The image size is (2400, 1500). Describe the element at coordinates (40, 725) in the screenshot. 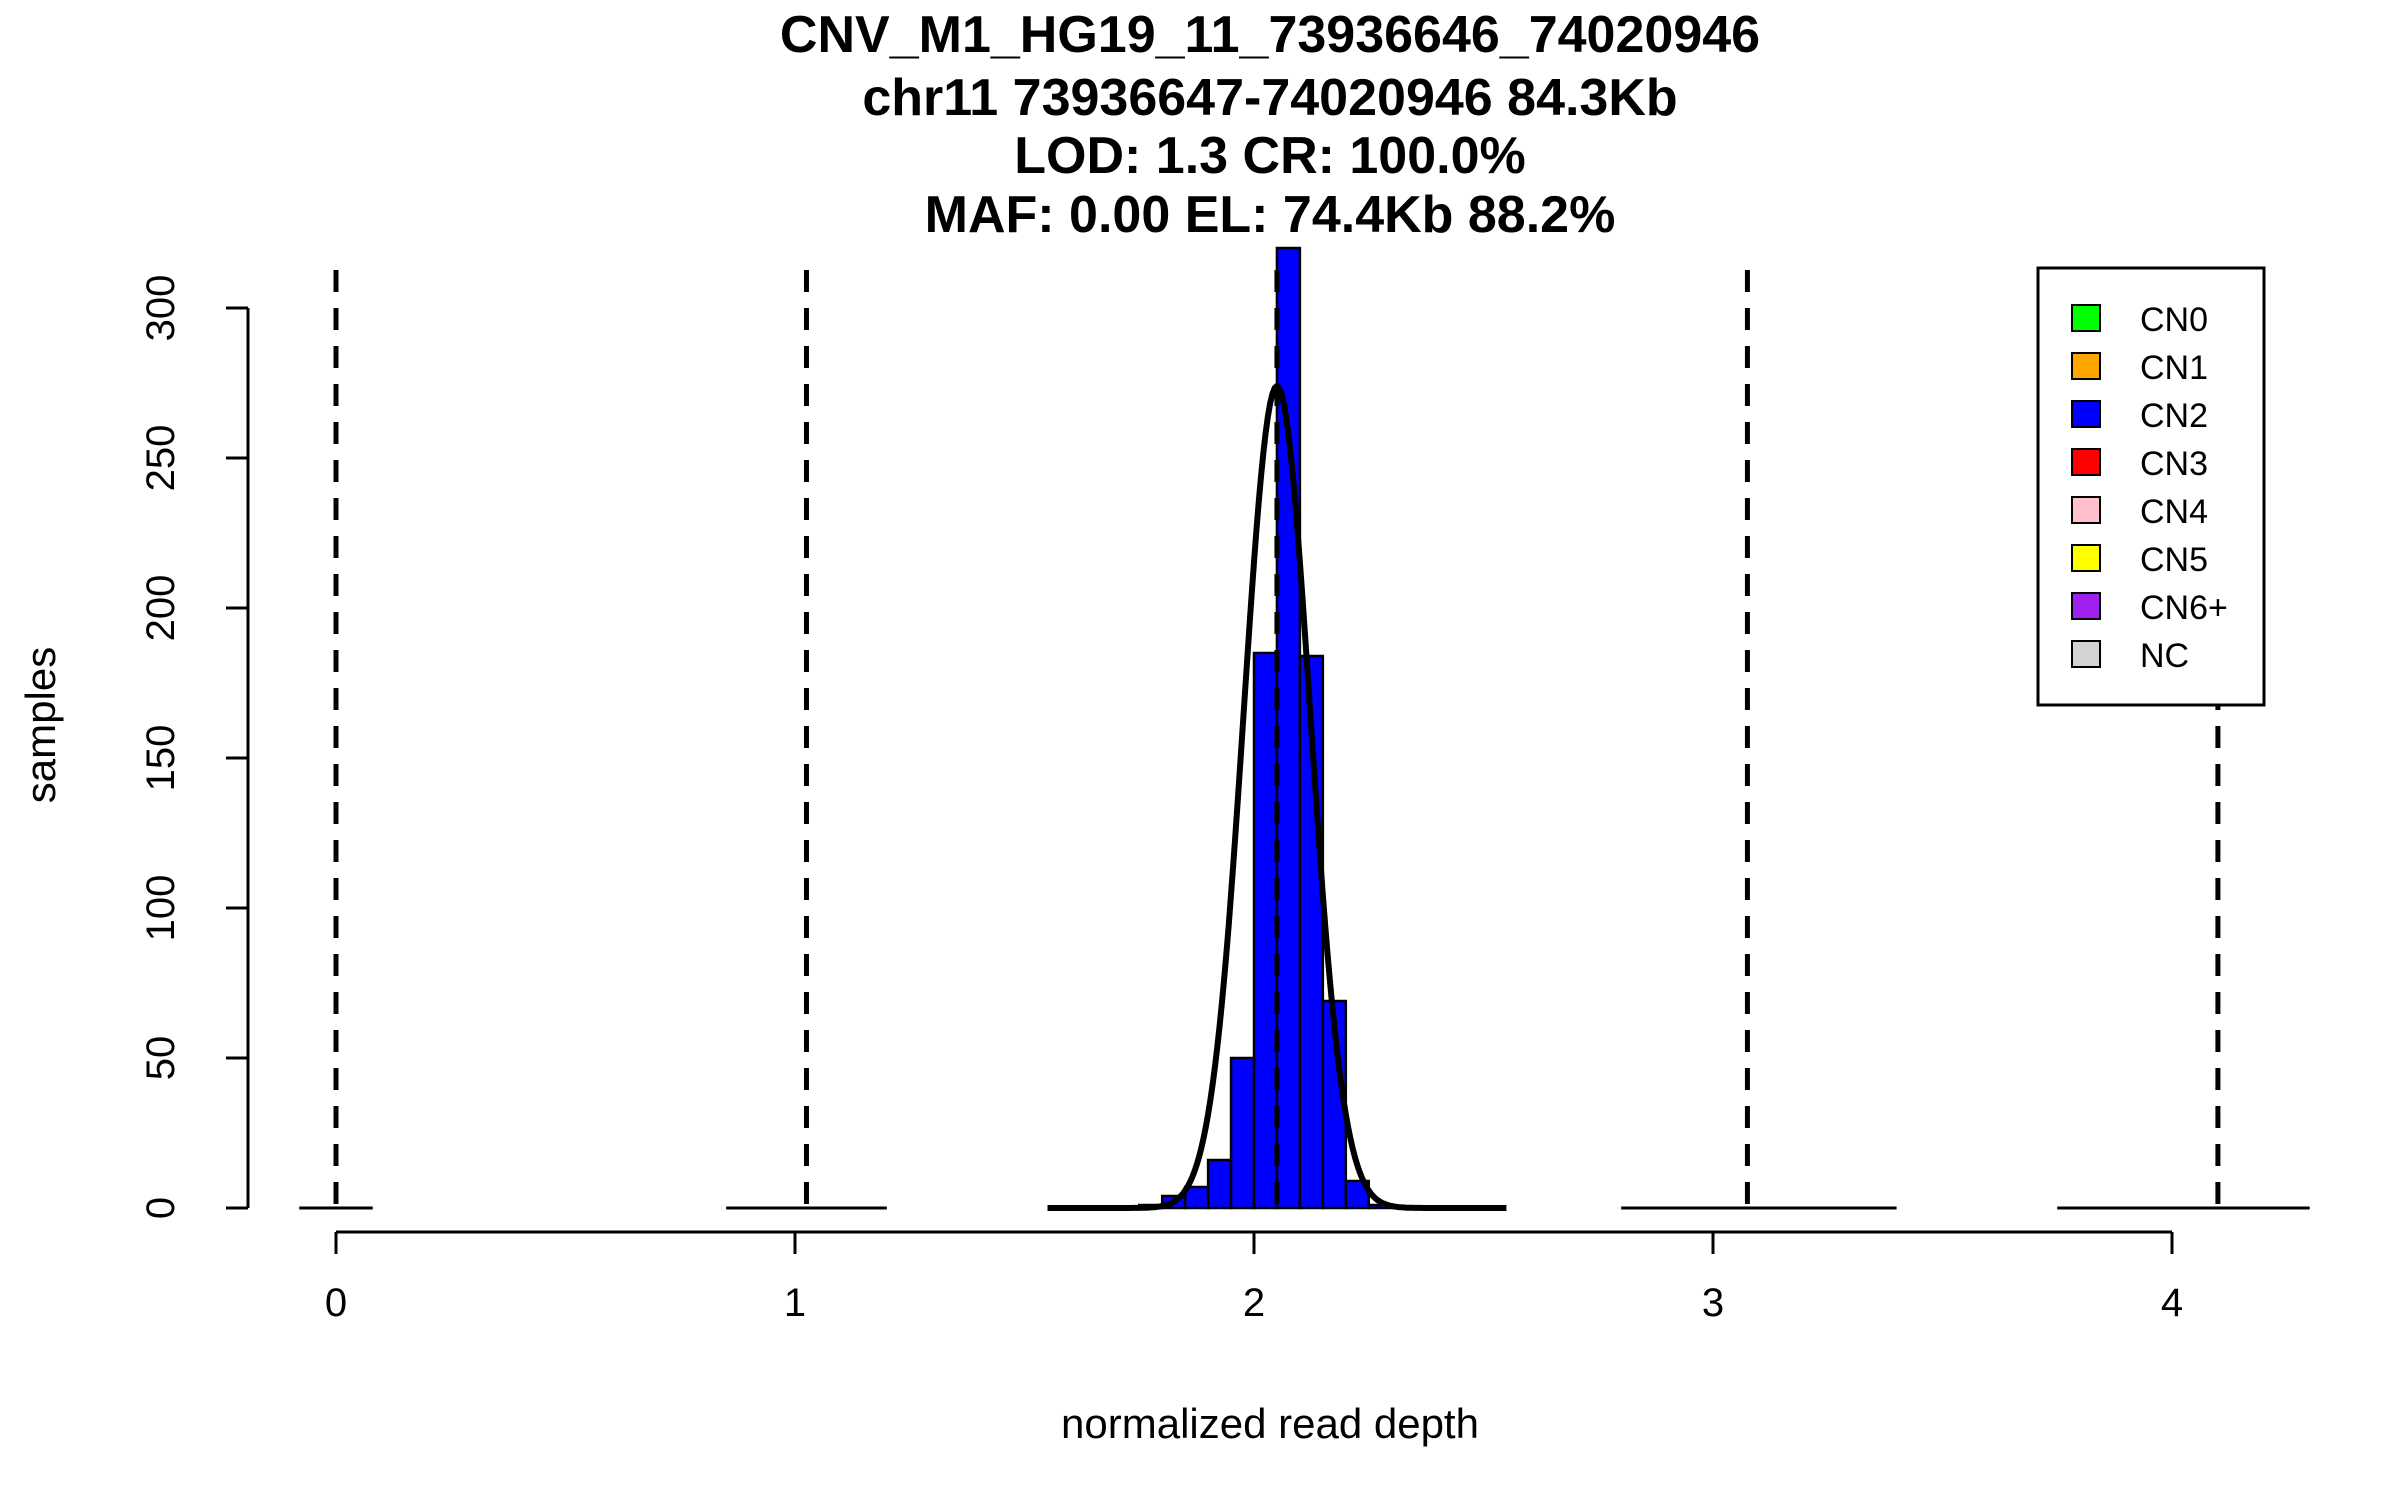

I see `y-axis-title: samples` at that location.